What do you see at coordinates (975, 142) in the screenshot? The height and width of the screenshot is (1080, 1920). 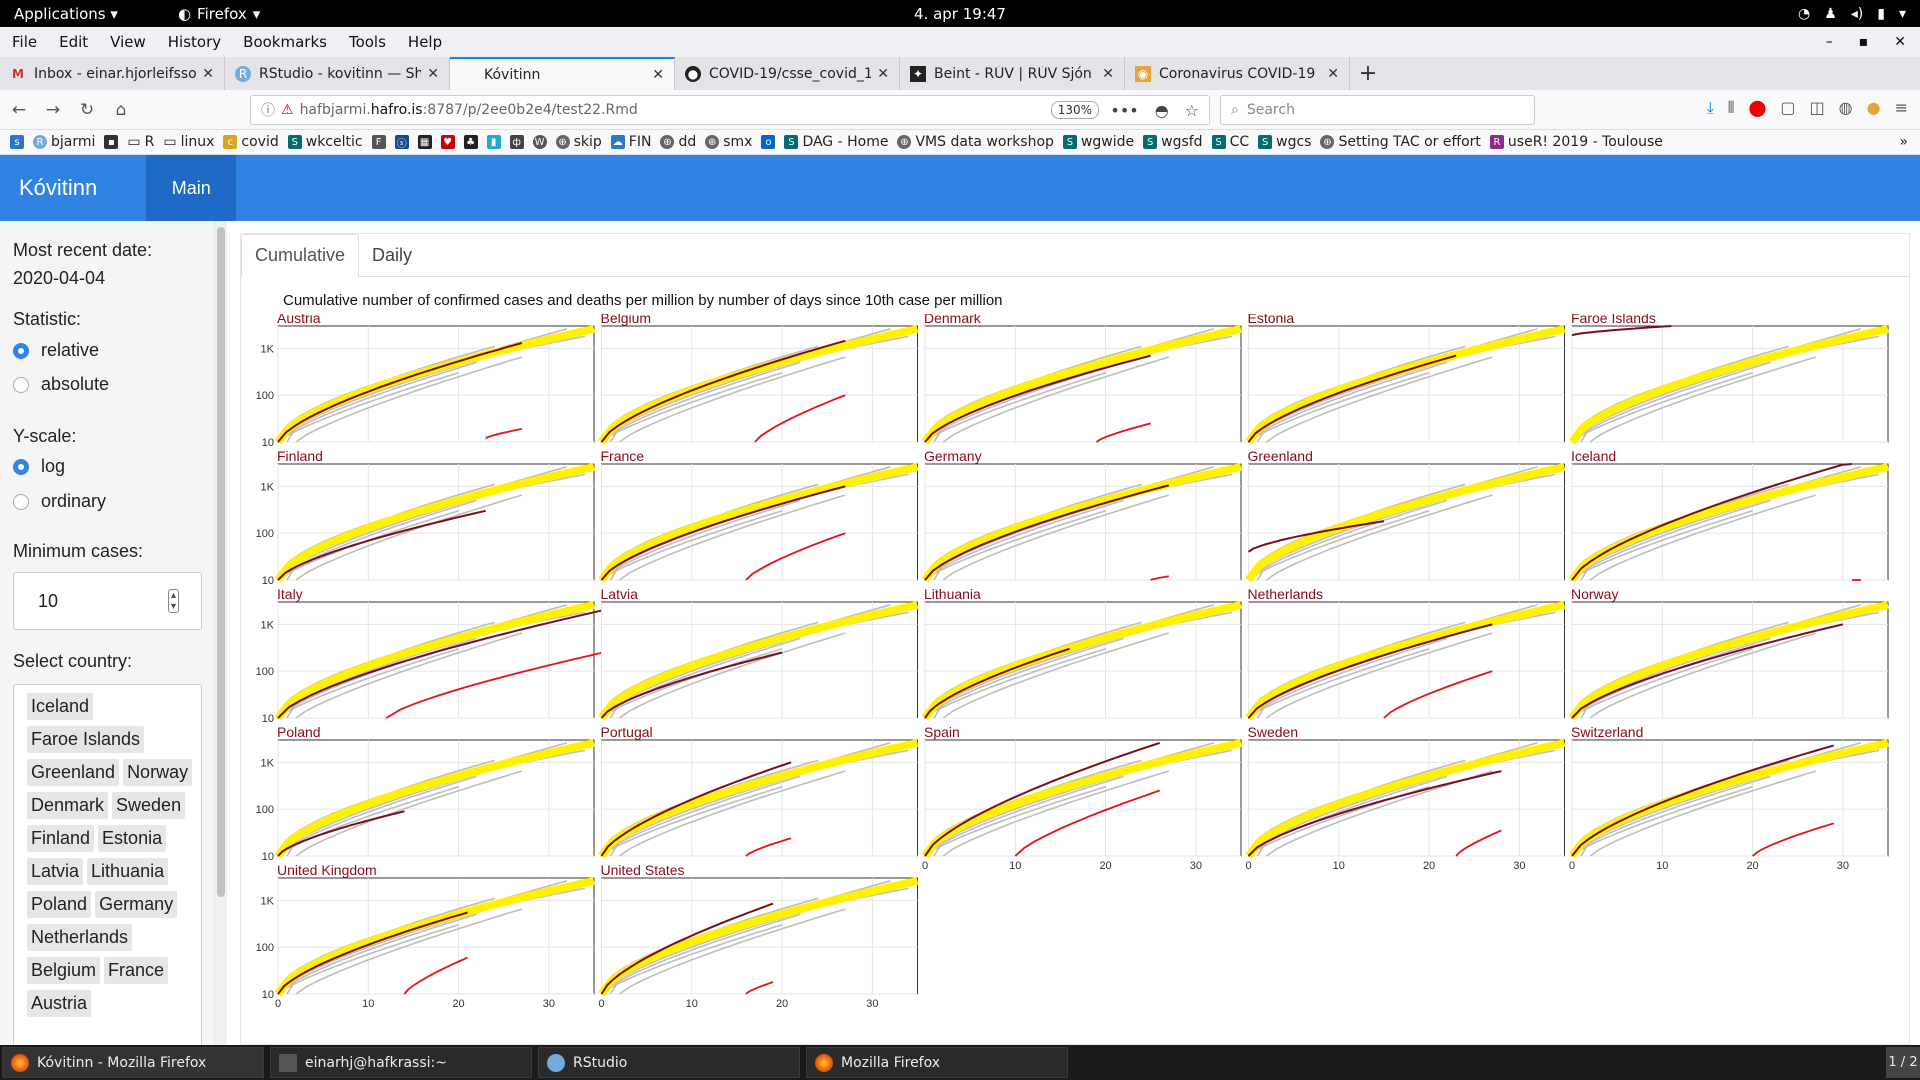 I see `bookmark-item: ⊕ VMS data workshop` at bounding box center [975, 142].